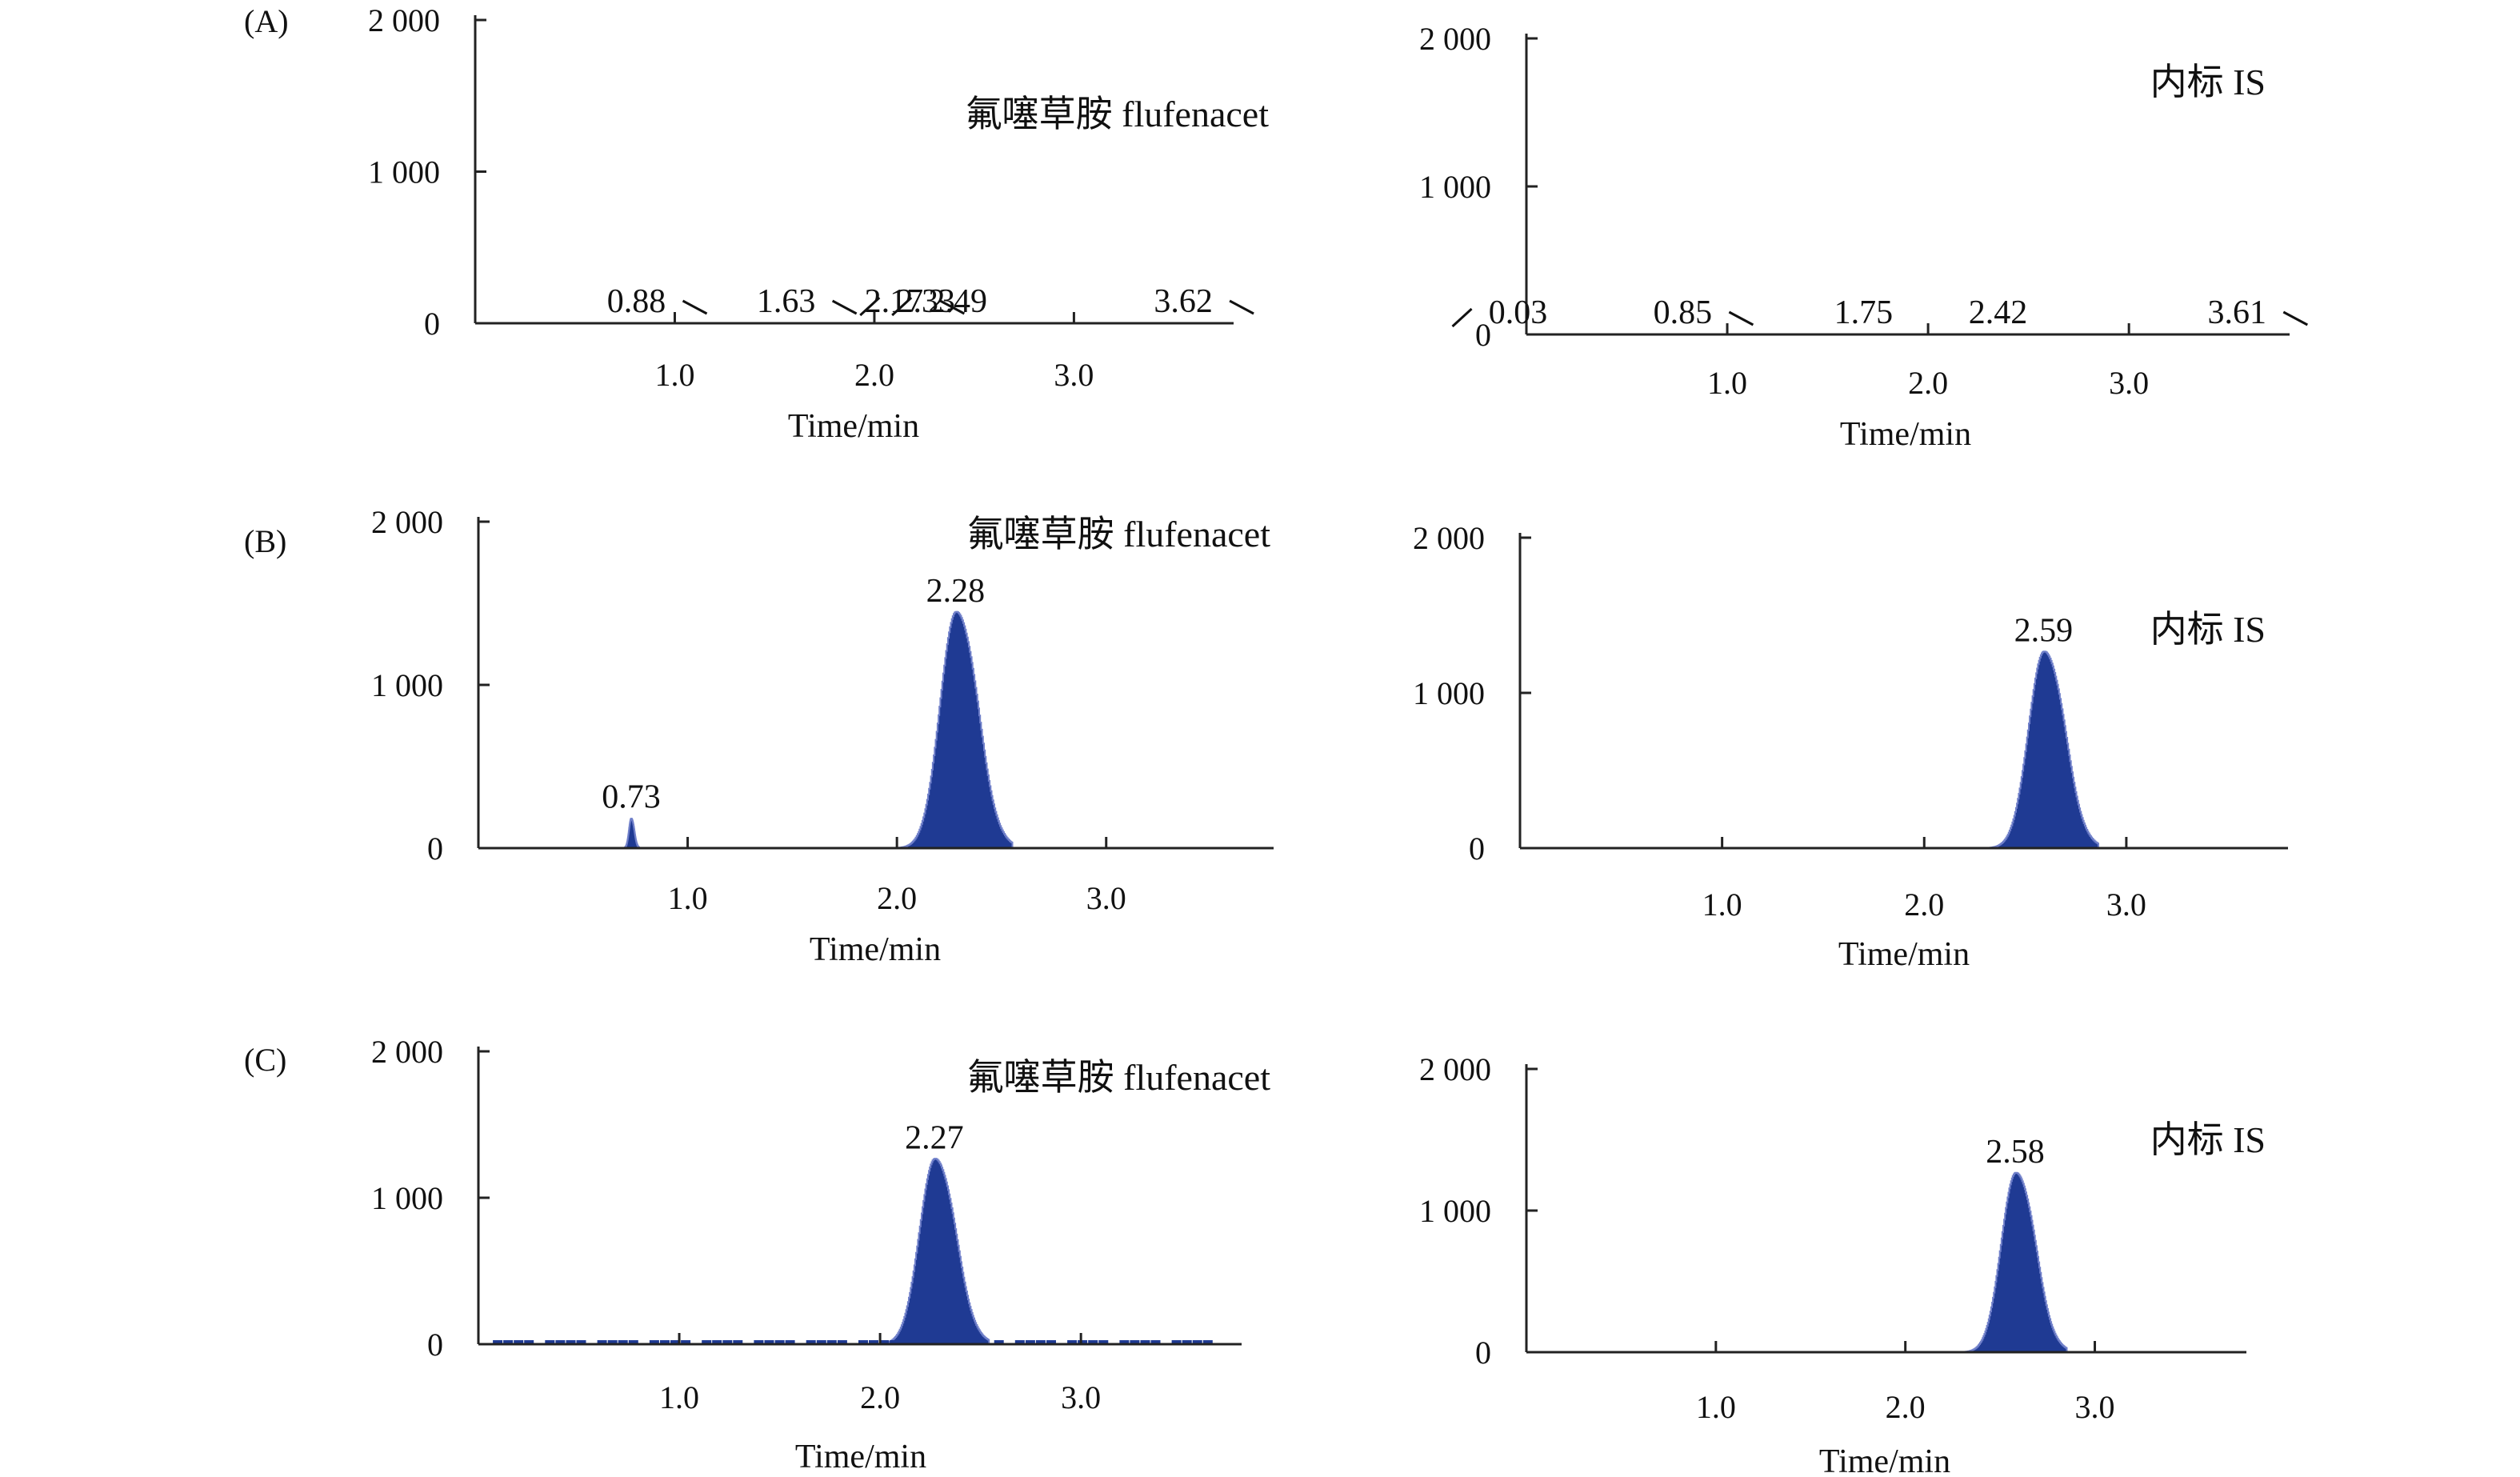  Describe the element at coordinates (636, 301) in the screenshot. I see `retention-time-label: 0.88` at that location.